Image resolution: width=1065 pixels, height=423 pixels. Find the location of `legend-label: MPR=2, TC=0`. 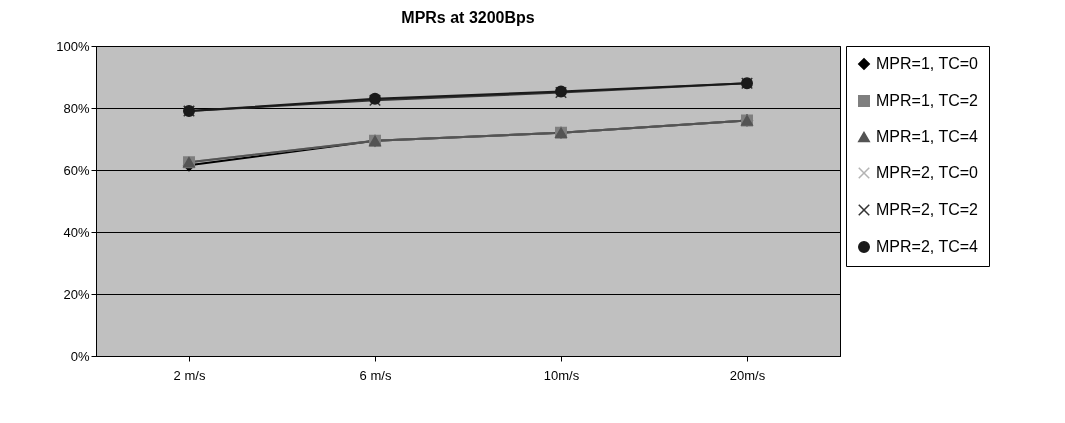

legend-label: MPR=2, TC=0 is located at coordinates (927, 172).